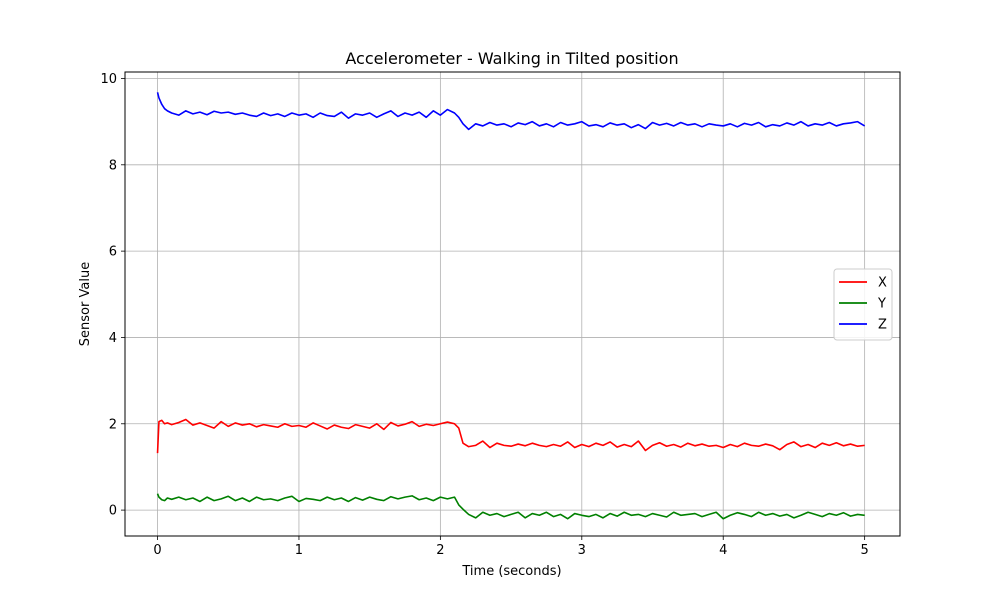 The height and width of the screenshot is (600, 1000). I want to click on legend-label-y: Y, so click(881, 304).